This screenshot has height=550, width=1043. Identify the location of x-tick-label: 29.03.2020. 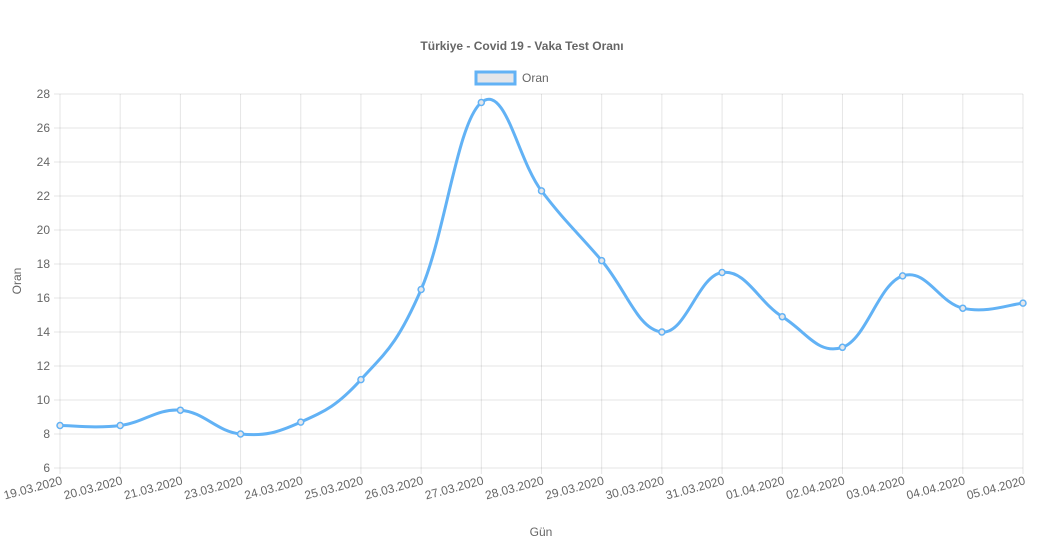
(575, 487).